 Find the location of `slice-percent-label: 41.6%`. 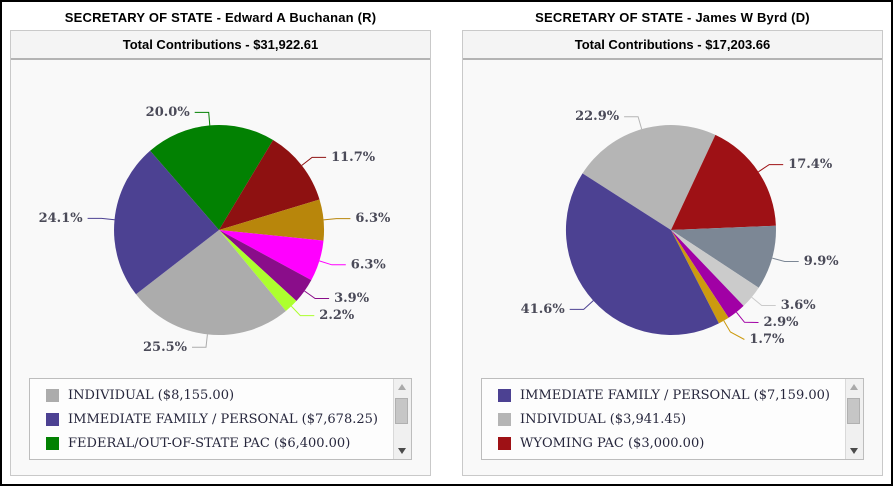

slice-percent-label: 41.6% is located at coordinates (543, 309).